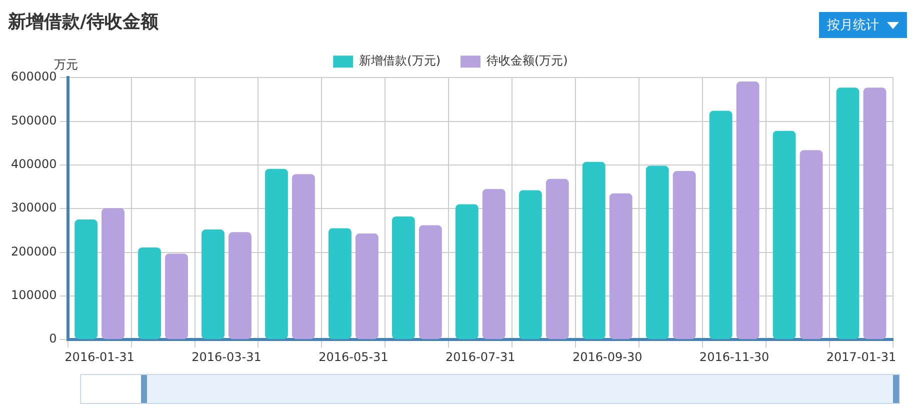  What do you see at coordinates (734, 357) in the screenshot?
I see `x-tick-label: 2016-11-30` at bounding box center [734, 357].